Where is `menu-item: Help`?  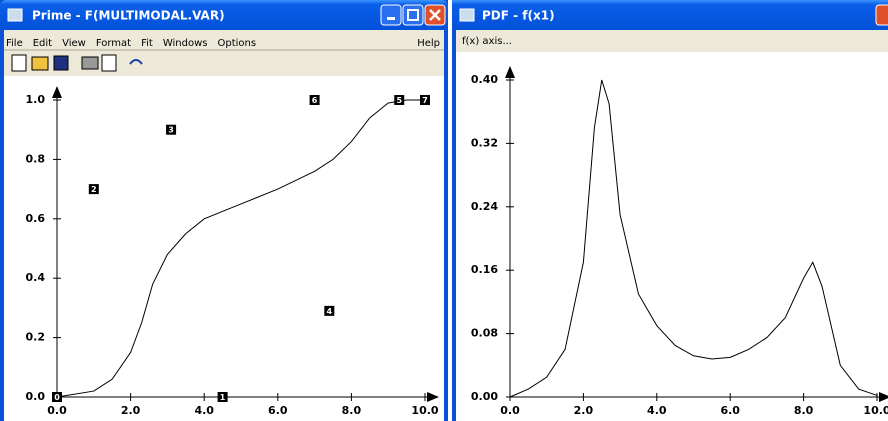 menu-item: Help is located at coordinates (428, 43).